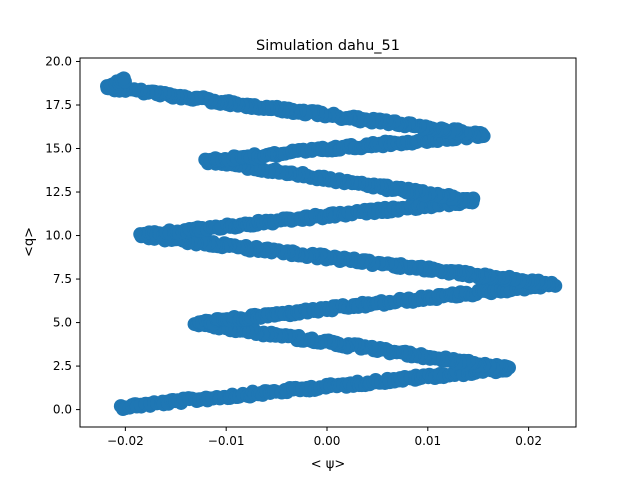  I want to click on y-tick-label: 15.0, so click(58, 149).